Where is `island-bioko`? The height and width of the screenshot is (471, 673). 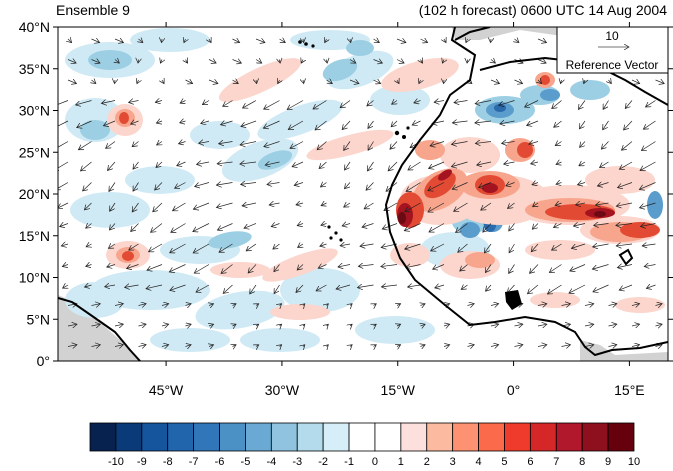
island-bioko is located at coordinates (513, 300).